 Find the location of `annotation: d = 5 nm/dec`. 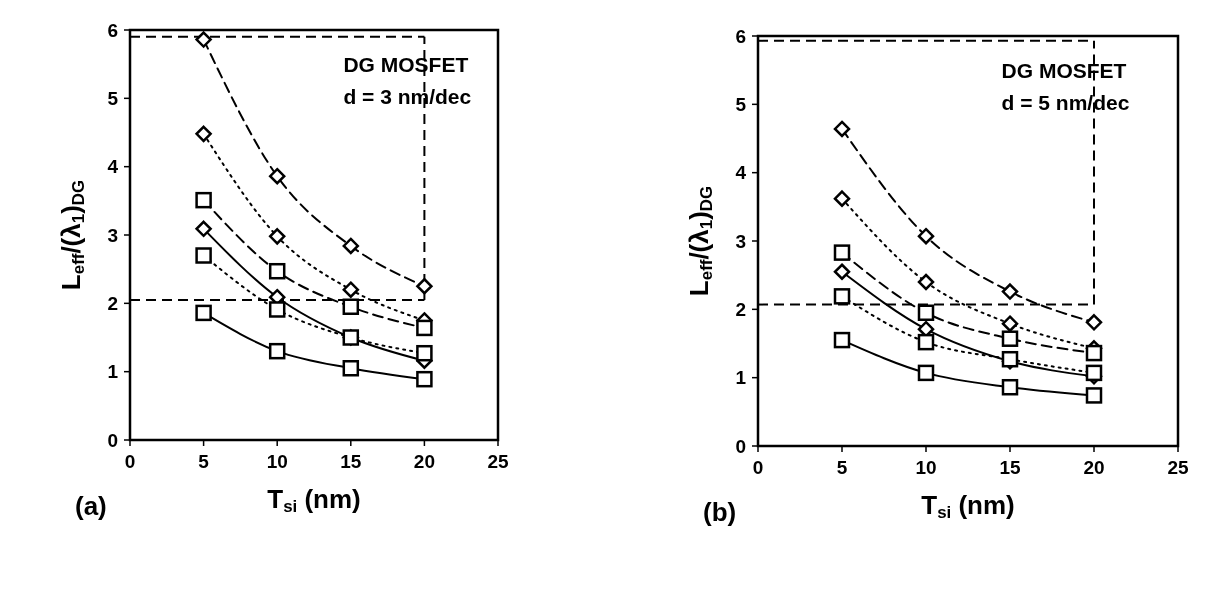

annotation: d = 5 nm/dec is located at coordinates (1065, 102).